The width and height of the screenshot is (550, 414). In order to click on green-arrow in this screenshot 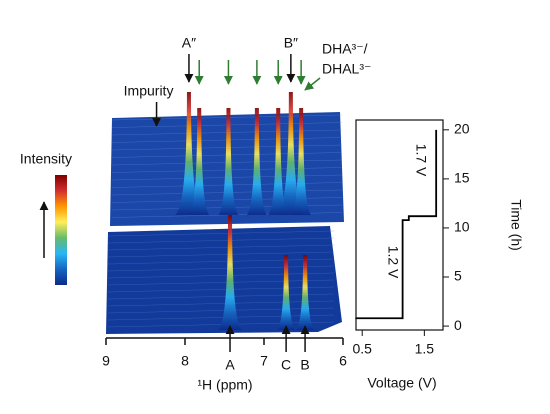, I will do `click(312, 84)`.